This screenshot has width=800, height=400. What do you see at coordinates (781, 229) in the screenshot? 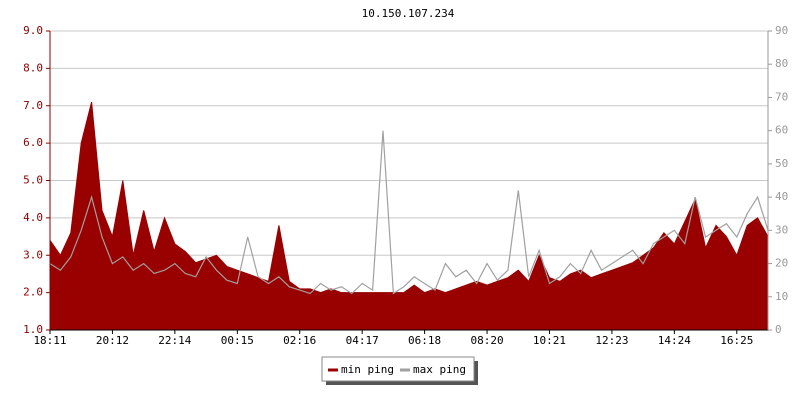
I see `y2-tick-label: 30` at bounding box center [781, 229].